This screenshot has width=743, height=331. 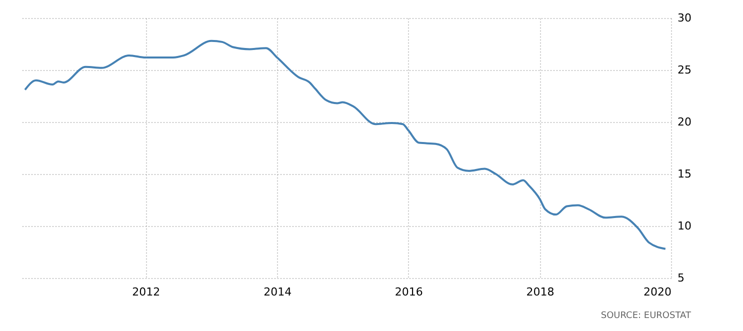 What do you see at coordinates (658, 292) in the screenshot?
I see `x-tick-label: 2020` at bounding box center [658, 292].